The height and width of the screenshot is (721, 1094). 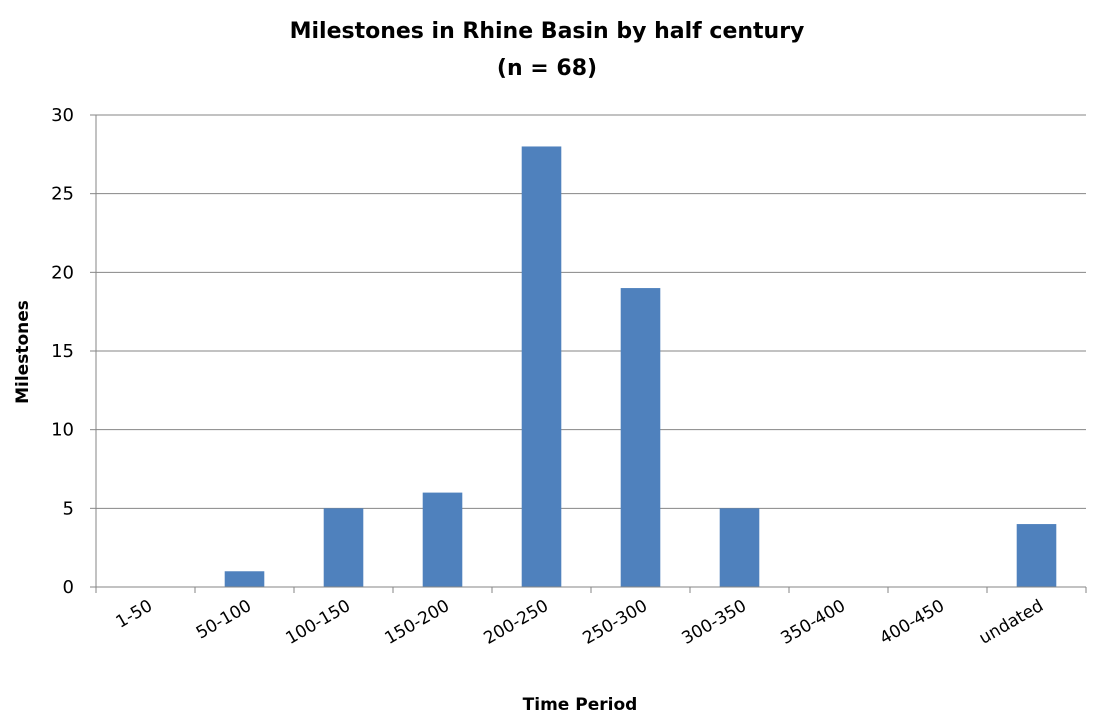 What do you see at coordinates (615, 622) in the screenshot?
I see `x-category-label: 250-300` at bounding box center [615, 622].